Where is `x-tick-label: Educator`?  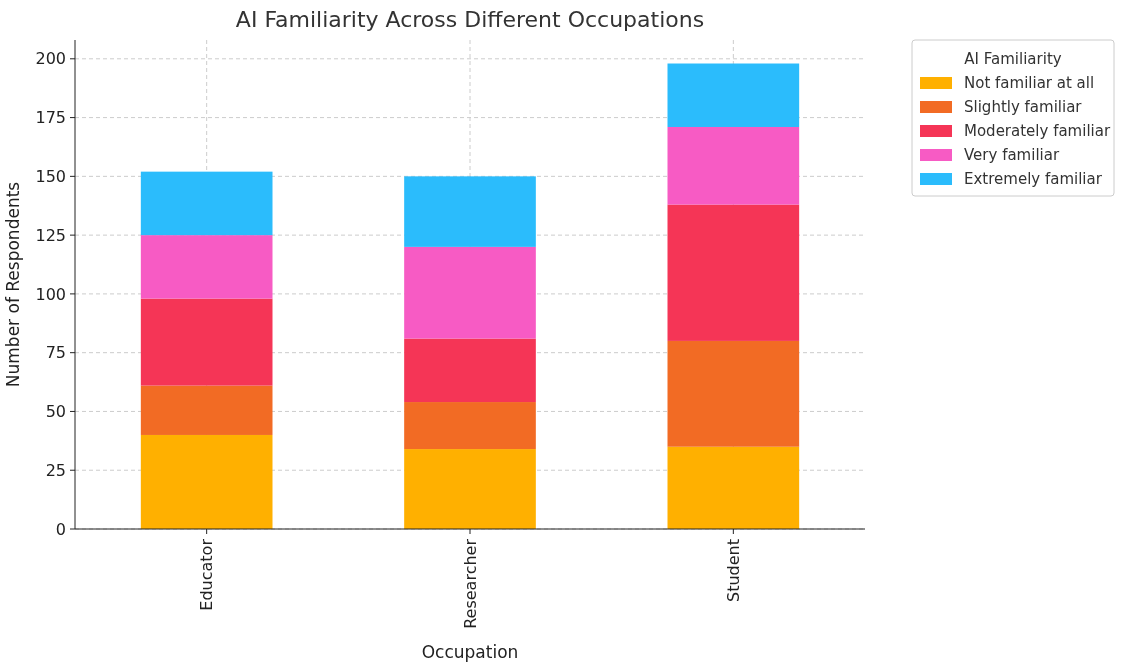 x-tick-label: Educator is located at coordinates (207, 574).